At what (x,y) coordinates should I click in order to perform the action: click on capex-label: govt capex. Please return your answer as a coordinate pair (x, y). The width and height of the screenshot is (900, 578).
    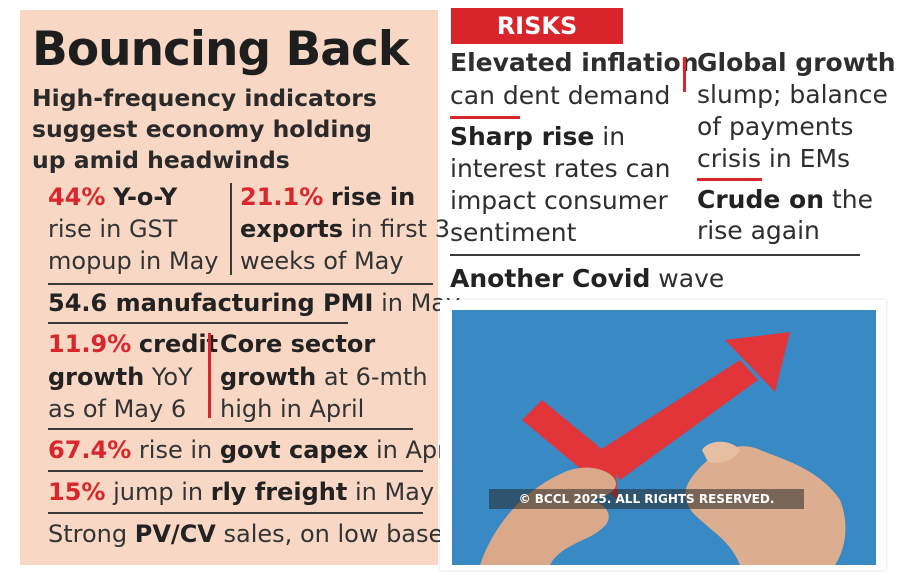
    Looking at the image, I should click on (294, 450).